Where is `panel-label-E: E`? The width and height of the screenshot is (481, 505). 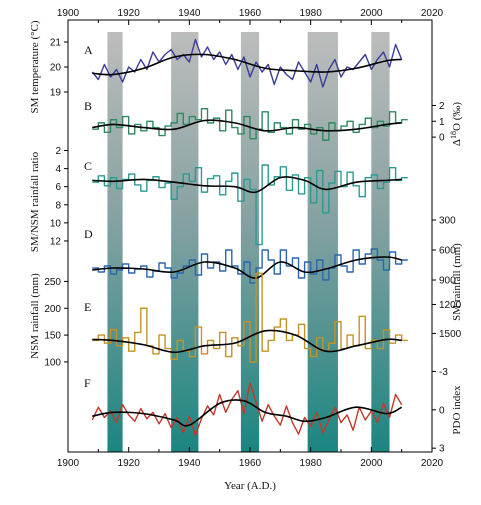
panel-label-E: E is located at coordinates (87, 307).